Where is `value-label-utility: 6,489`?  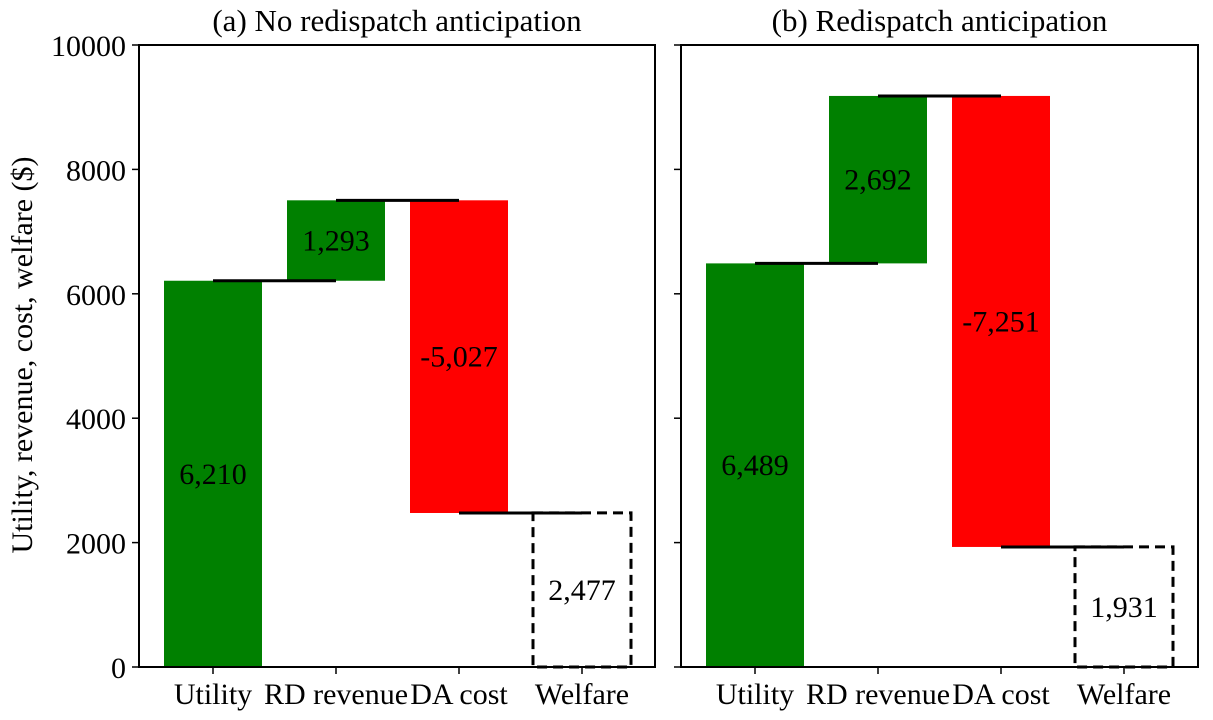
value-label-utility: 6,489 is located at coordinates (755, 465).